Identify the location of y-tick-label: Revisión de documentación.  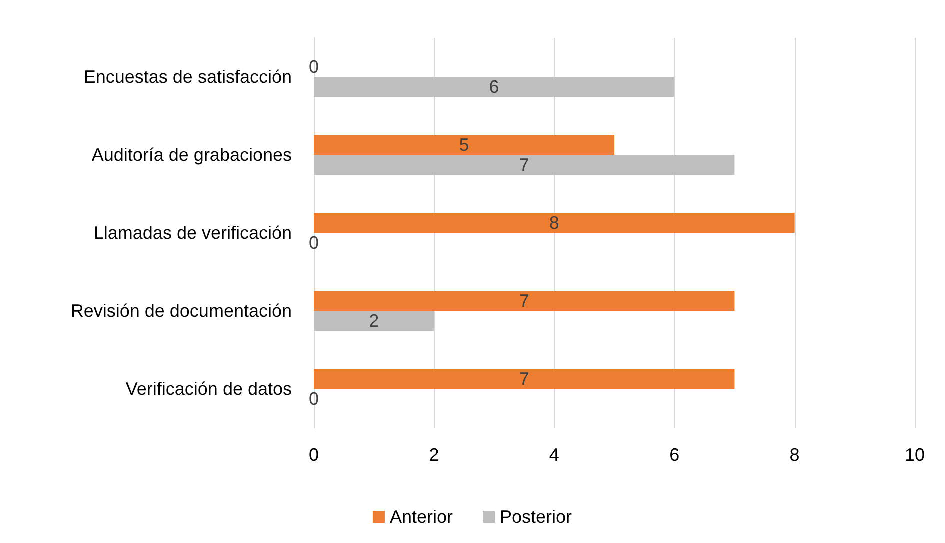
(181, 311).